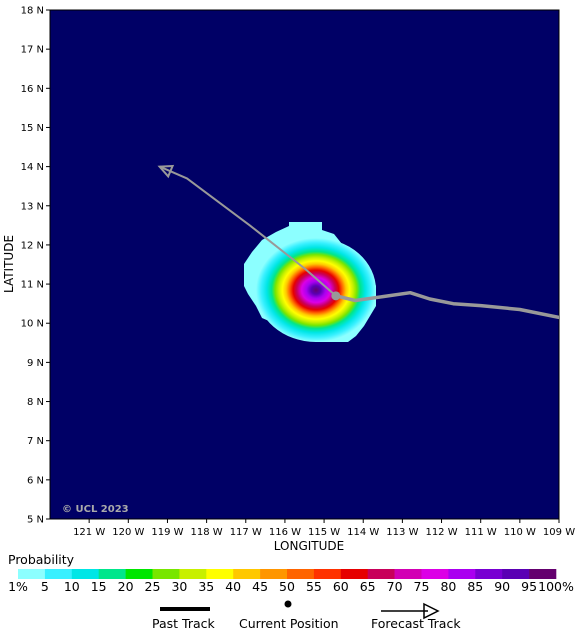 This screenshot has height=639, width=580. What do you see at coordinates (341, 586) in the screenshot?
I see `color-bar-label: 60` at bounding box center [341, 586].